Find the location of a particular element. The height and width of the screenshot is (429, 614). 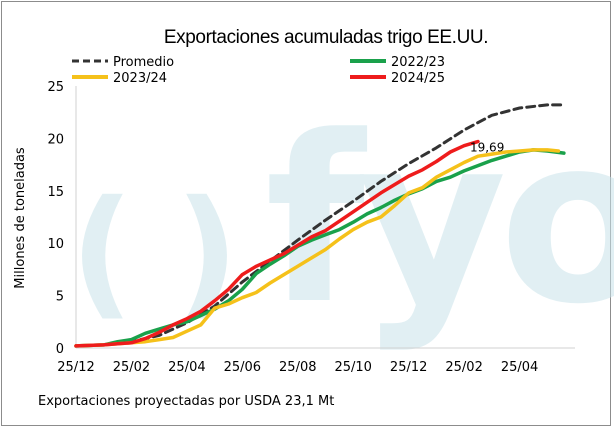

x-tick-label: 25/10 is located at coordinates (352, 367).